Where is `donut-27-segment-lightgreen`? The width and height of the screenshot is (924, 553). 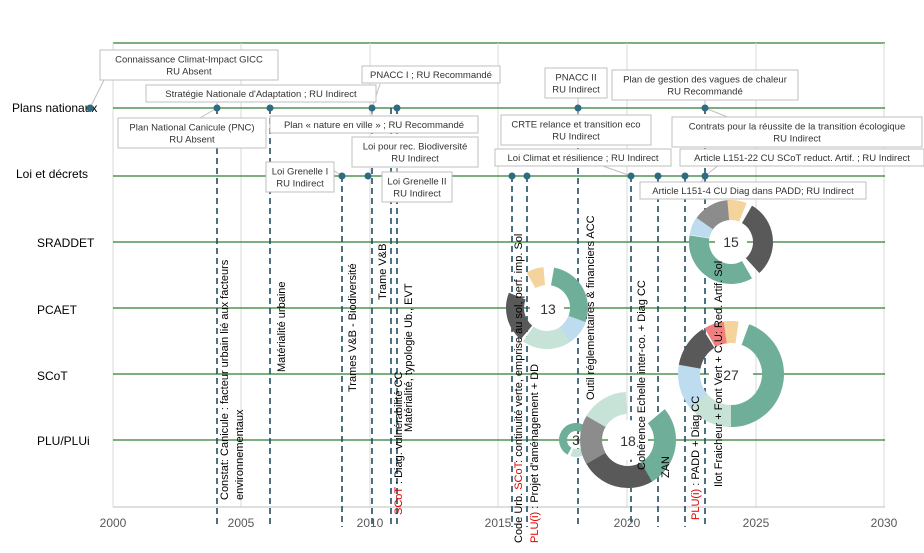
donut-27-segment-lightgreen is located at coordinates (731, 374).